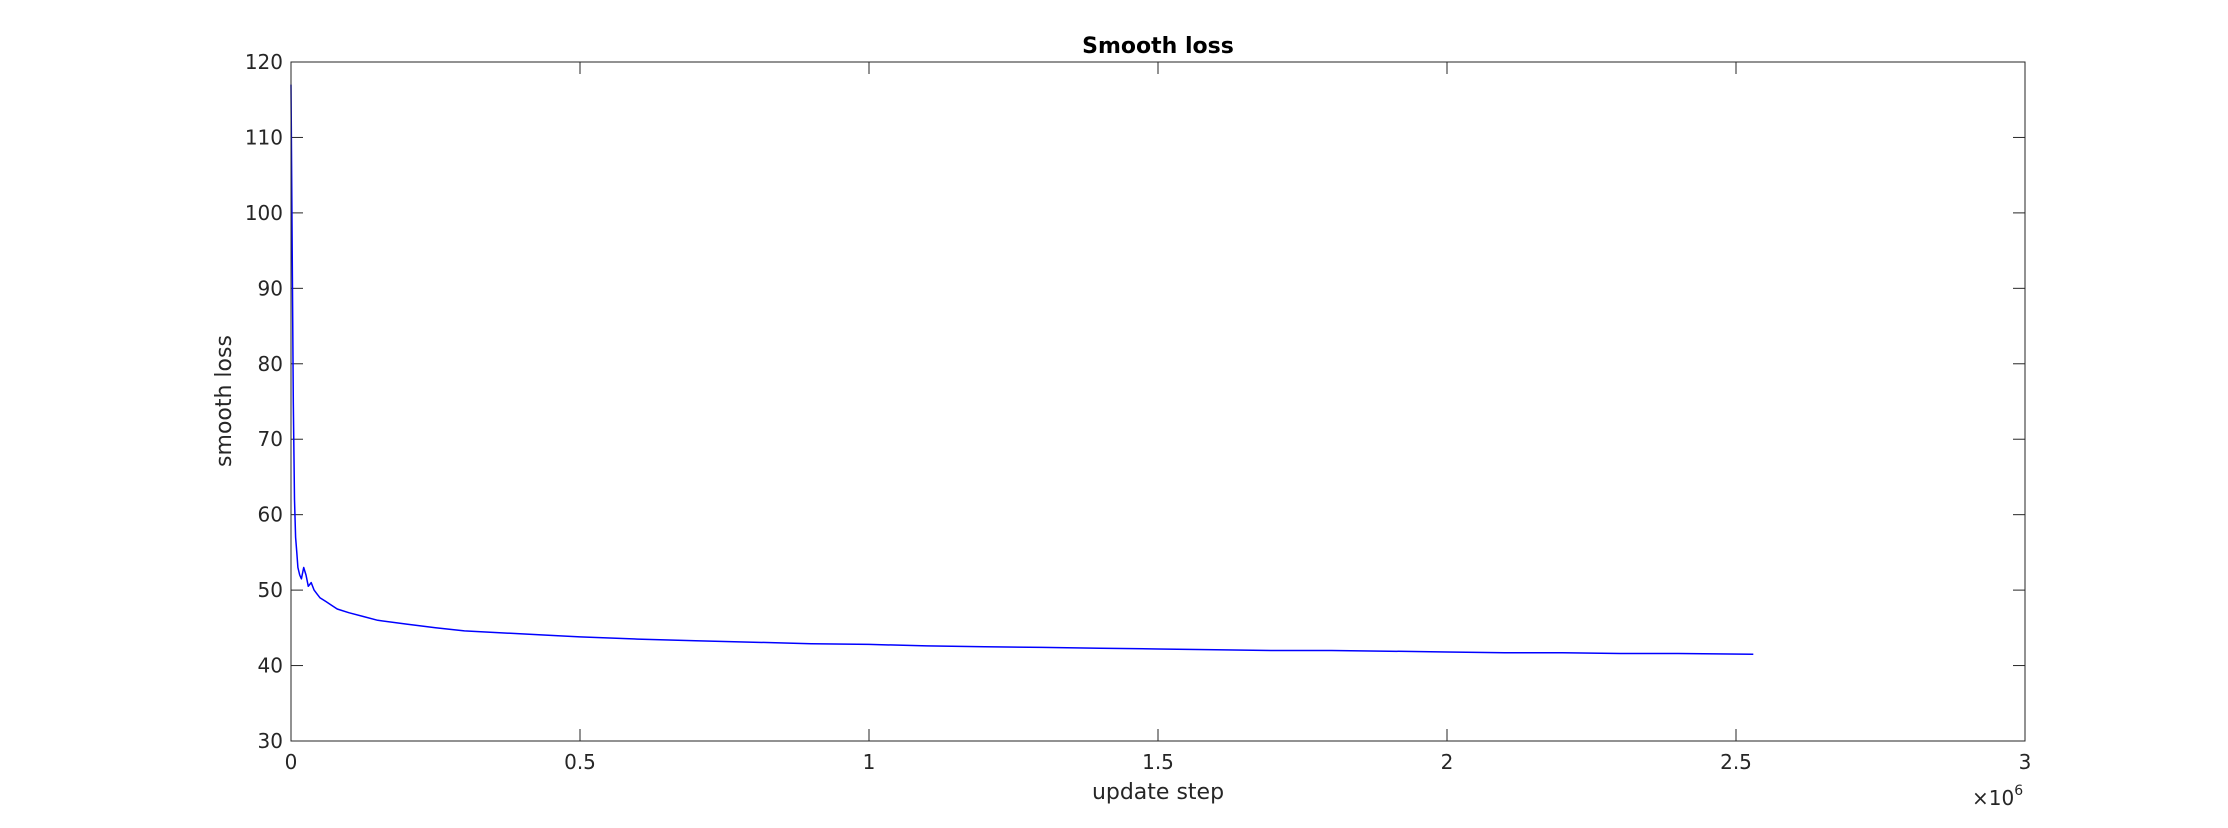 The height and width of the screenshot is (828, 2228). I want to click on y-tick-label: 120, so click(264, 62).